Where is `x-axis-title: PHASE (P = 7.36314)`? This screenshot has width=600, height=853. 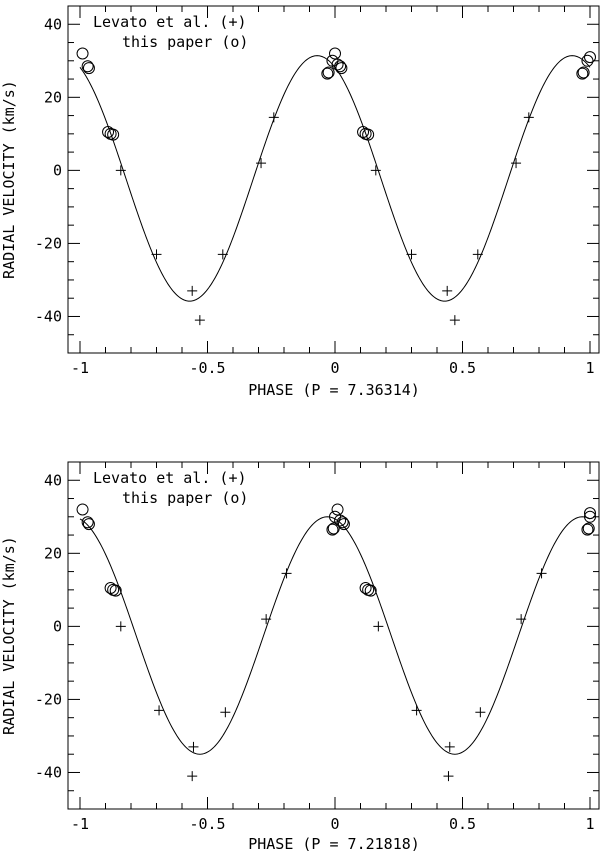 x-axis-title: PHASE (P = 7.36314) is located at coordinates (334, 390).